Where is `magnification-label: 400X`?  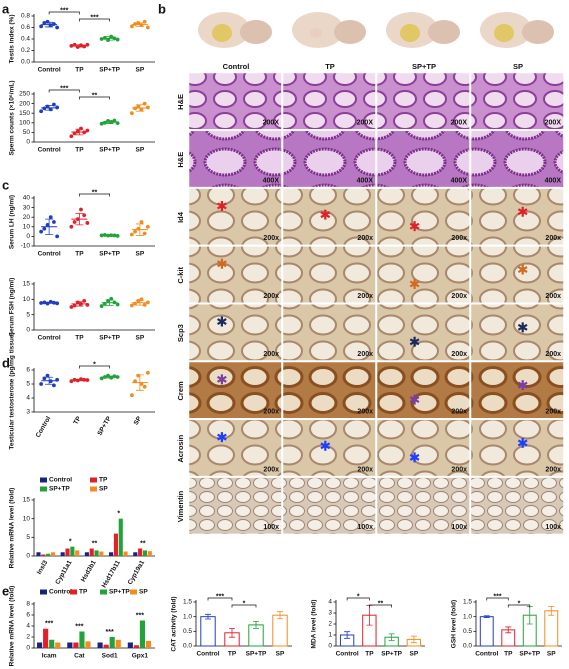 magnification-label: 400X is located at coordinates (459, 180).